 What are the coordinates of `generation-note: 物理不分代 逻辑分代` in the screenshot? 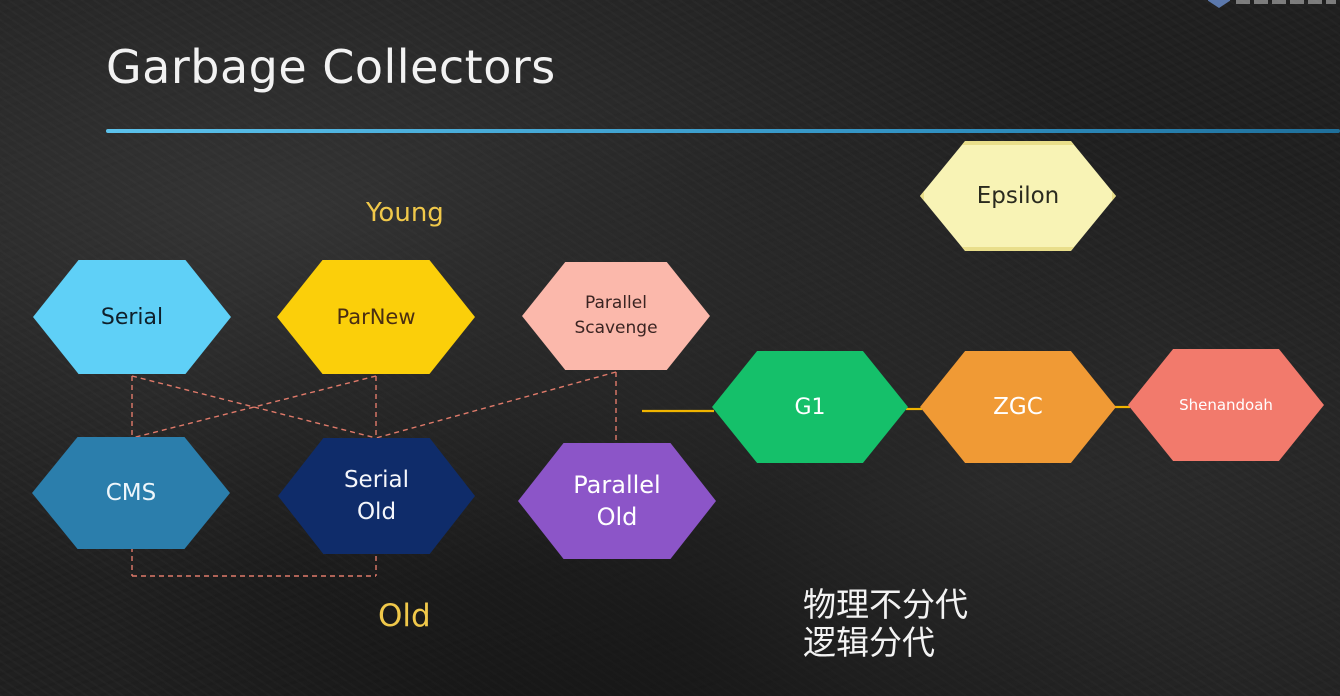 It's located at (885, 624).